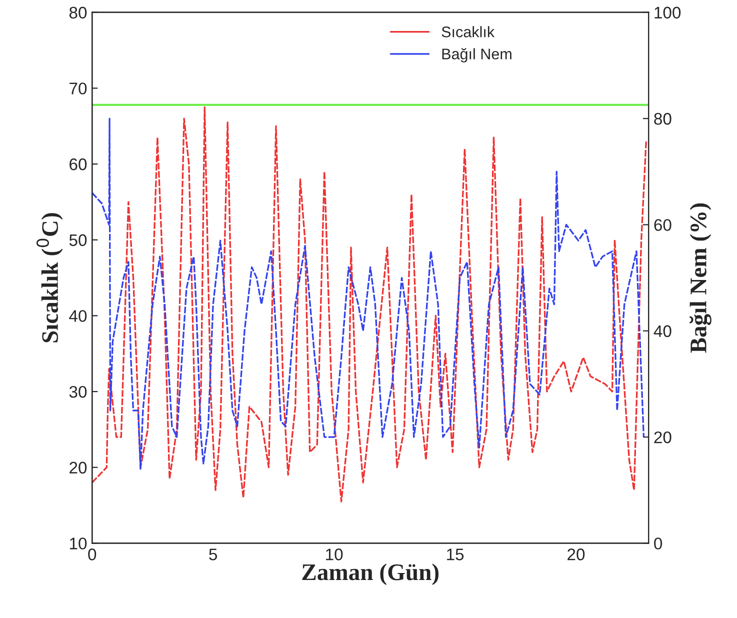 This screenshot has height=618, width=737. I want to click on y2-tick-label: 100, so click(667, 12).